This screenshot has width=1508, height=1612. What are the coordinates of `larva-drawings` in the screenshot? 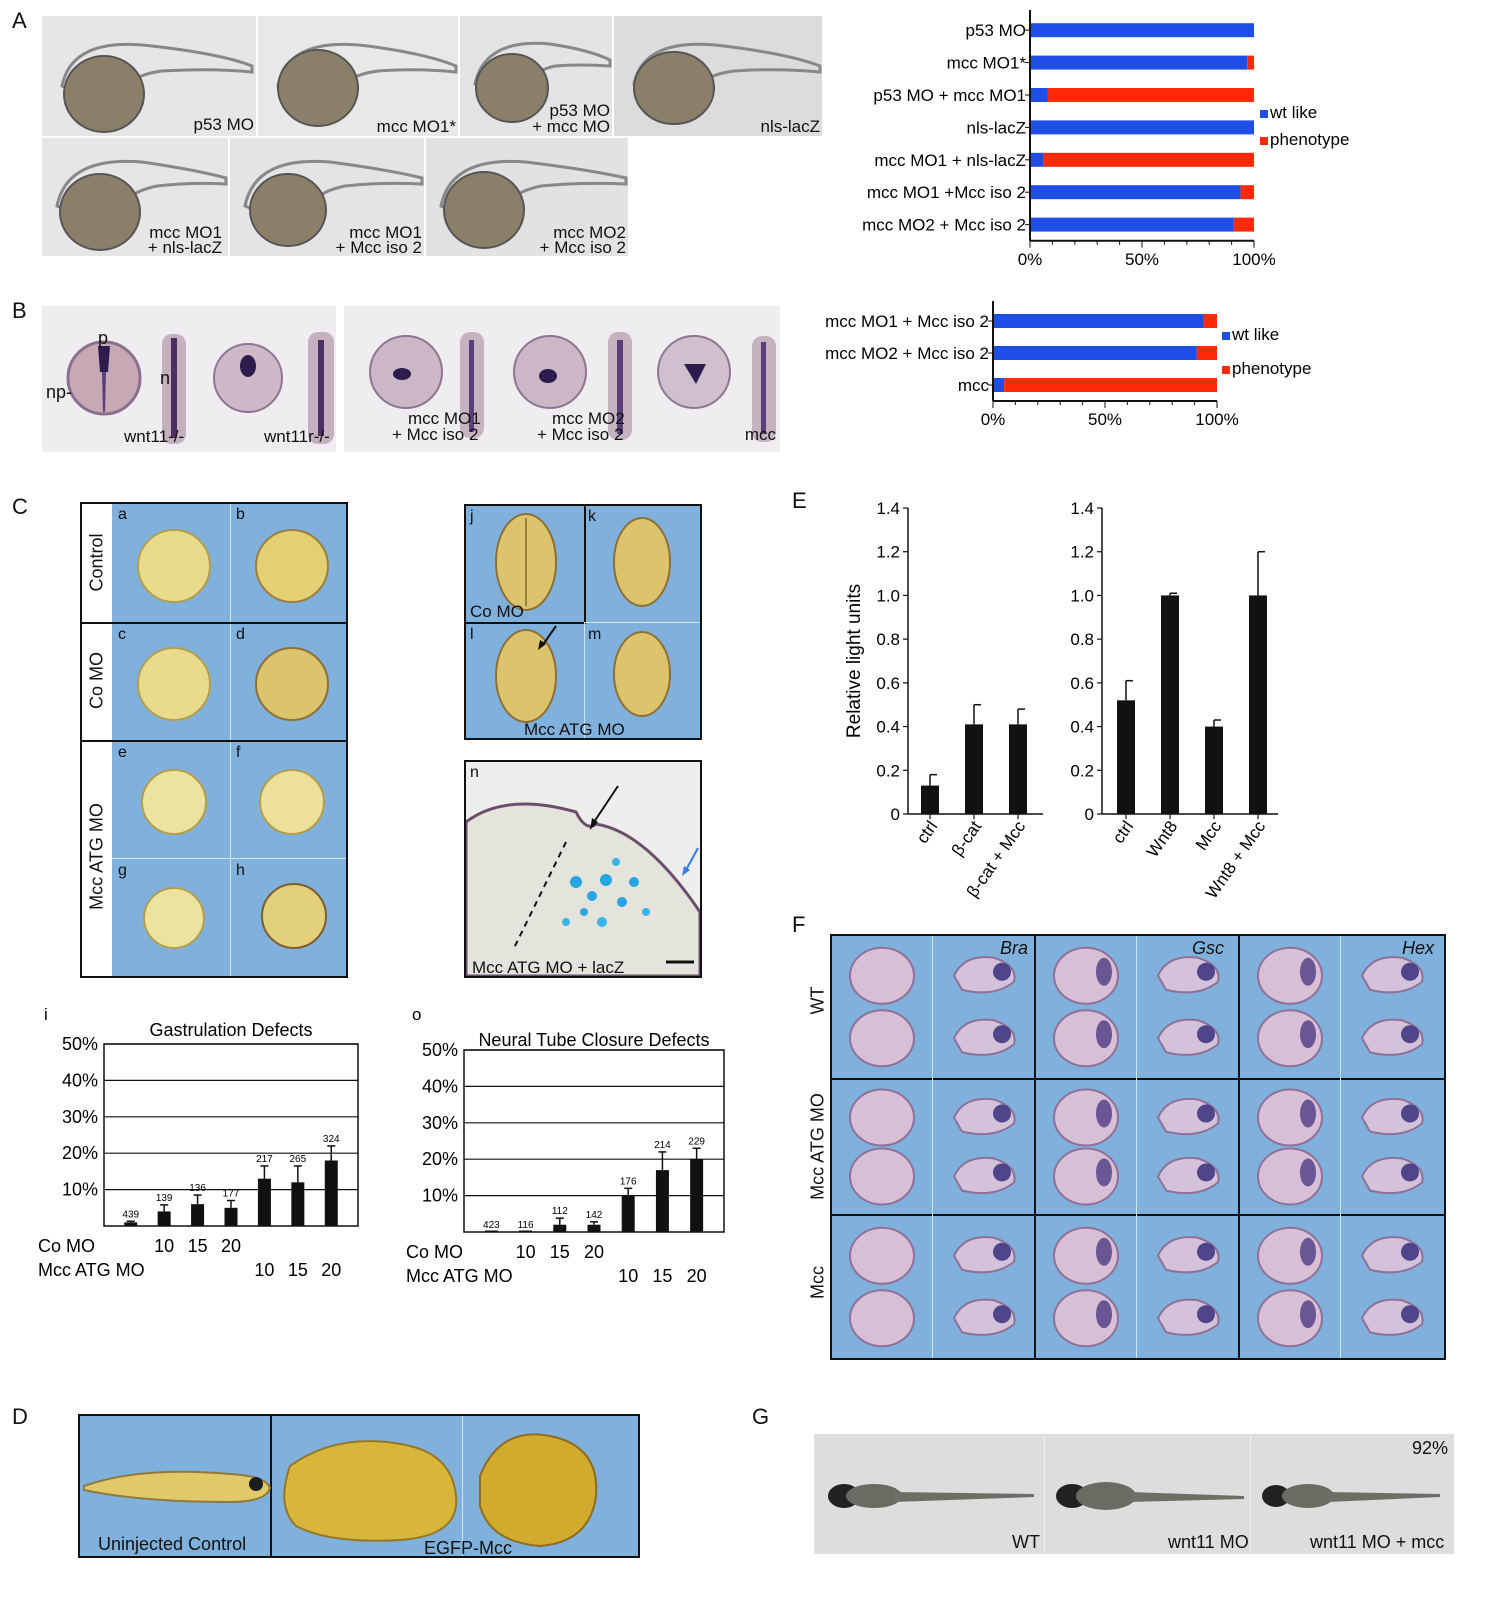 It's located at (1134, 1496).